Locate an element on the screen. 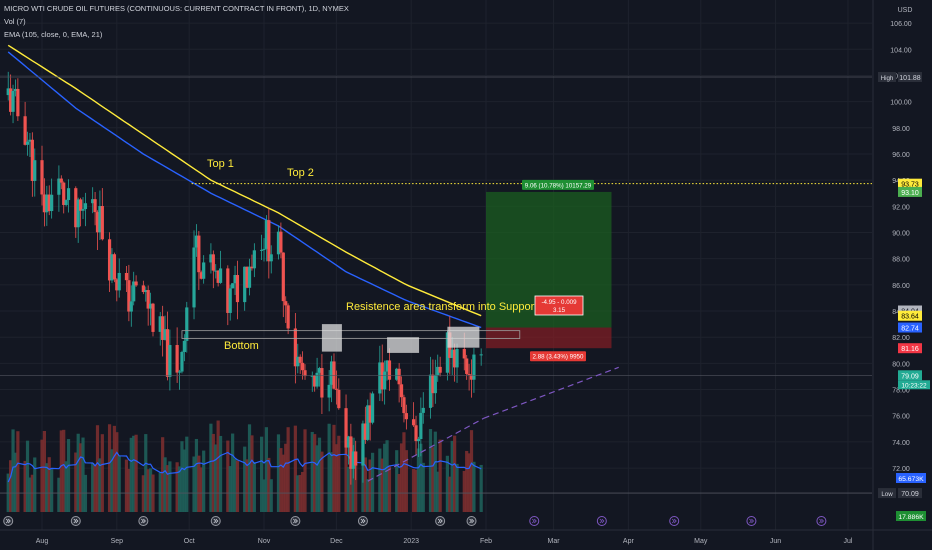 Image resolution: width=932 pixels, height=550 pixels. price-tag-text: 93.73 is located at coordinates (910, 185).